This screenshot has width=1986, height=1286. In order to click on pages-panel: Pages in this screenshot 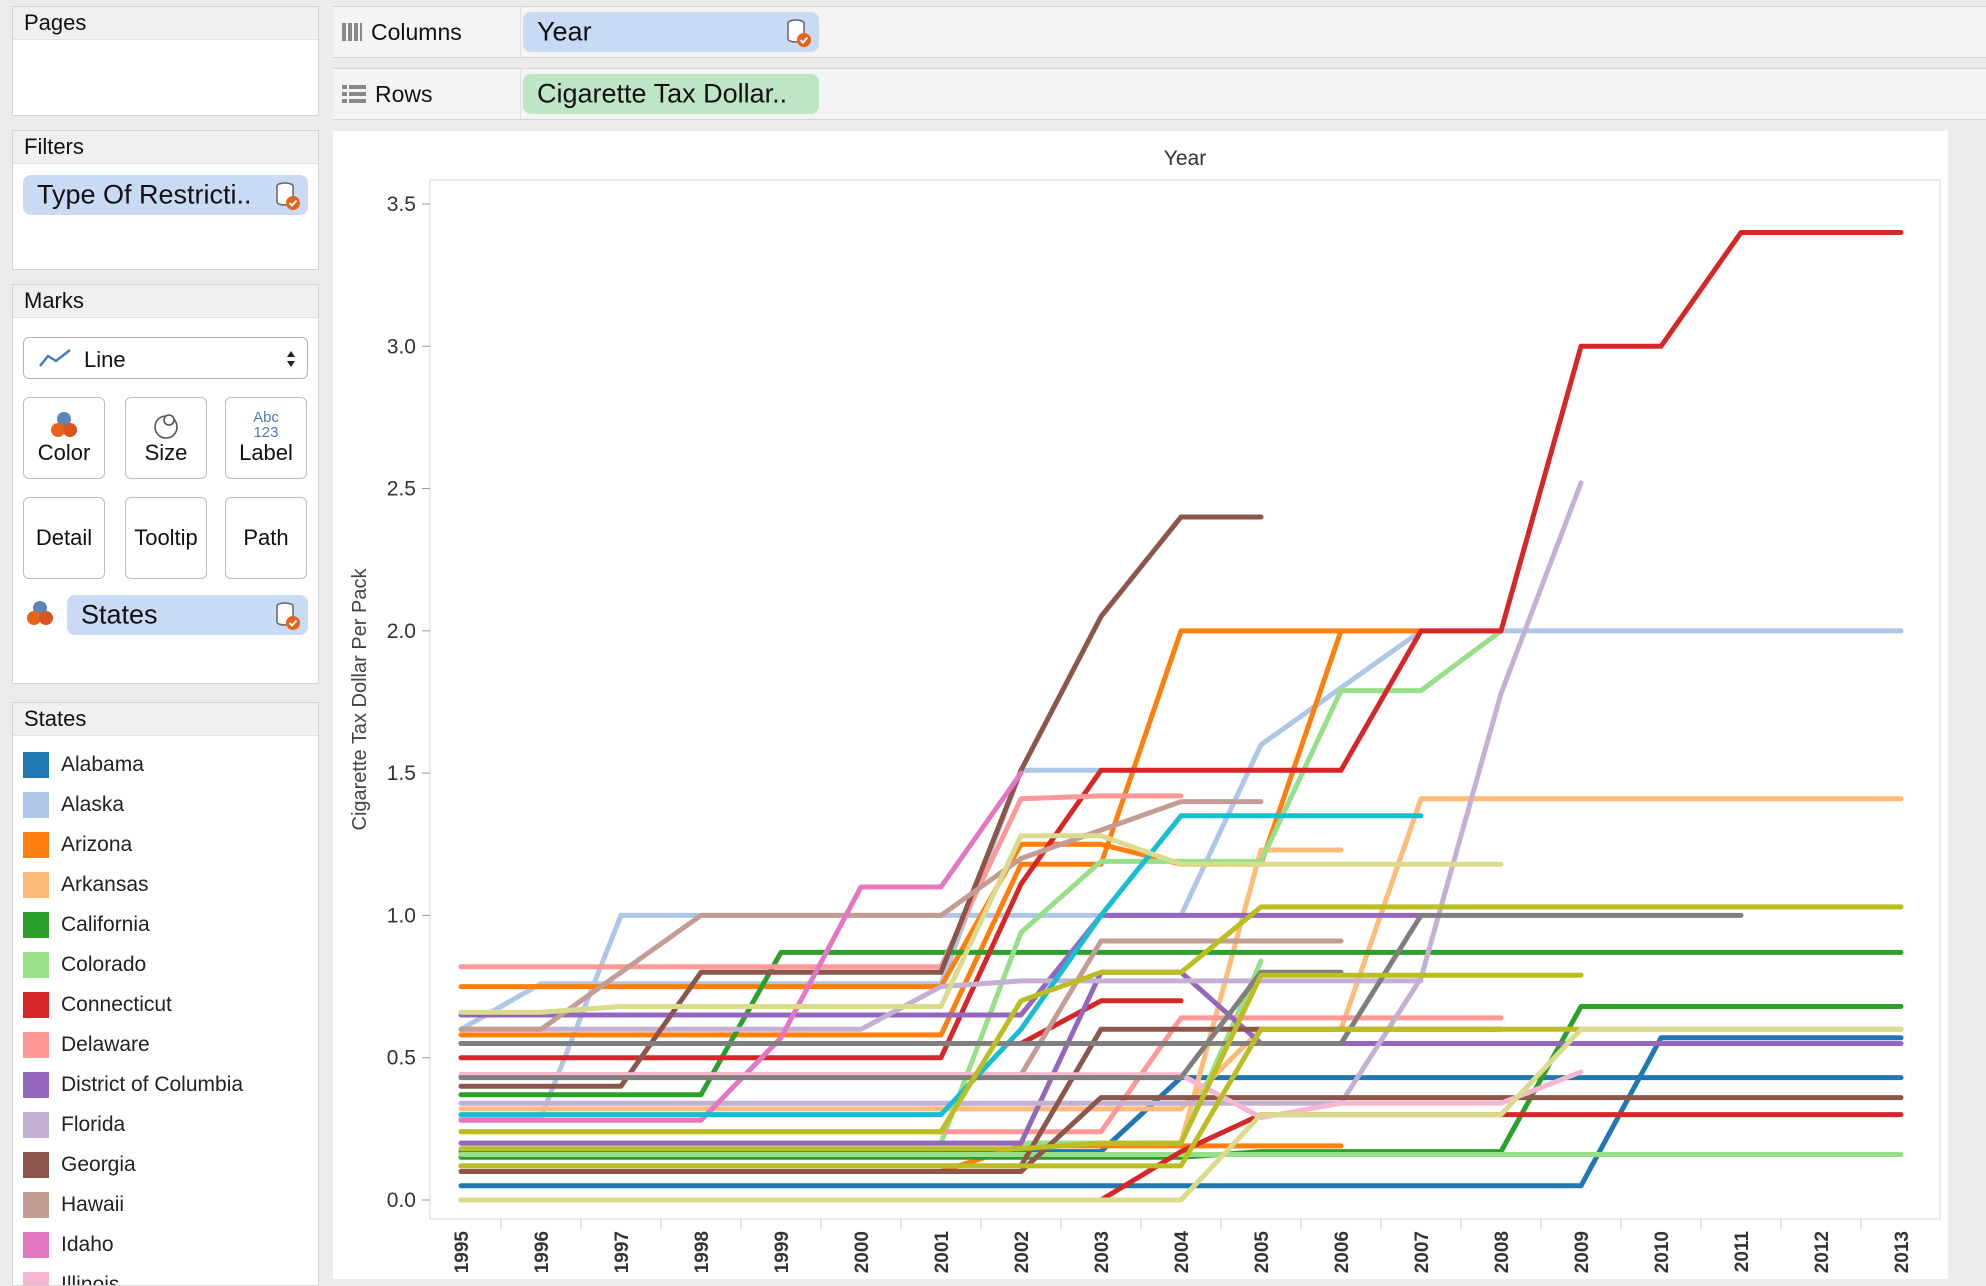, I will do `click(165, 61)`.